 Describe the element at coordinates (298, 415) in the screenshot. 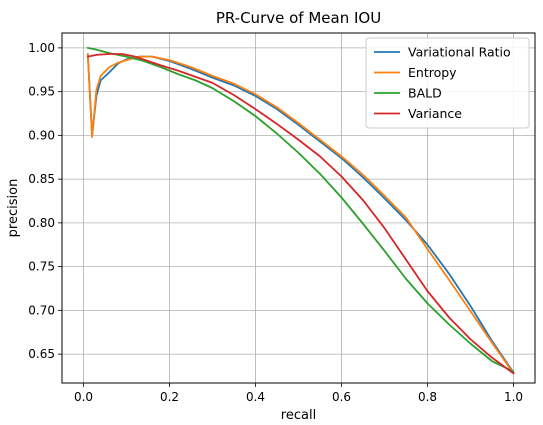

I see `x-axis-label: recall` at that location.